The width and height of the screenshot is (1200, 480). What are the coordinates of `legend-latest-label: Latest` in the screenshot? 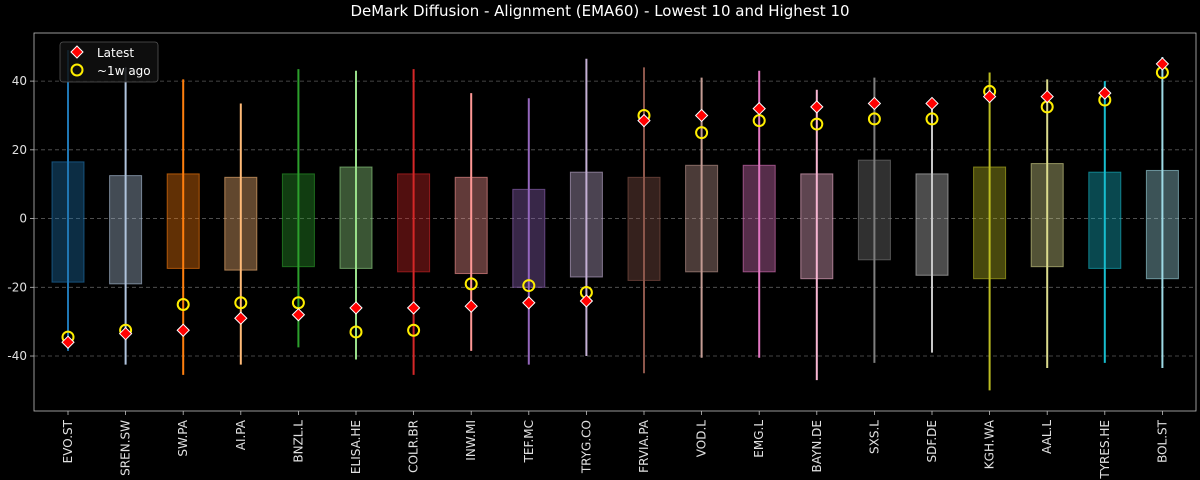 It's located at (115, 53).